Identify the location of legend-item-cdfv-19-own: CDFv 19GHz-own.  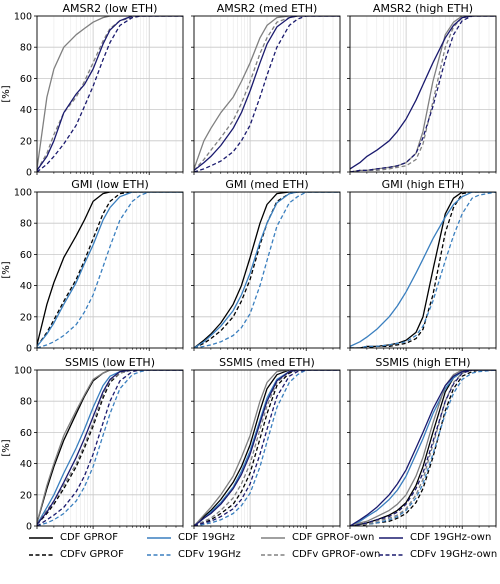
(437, 554).